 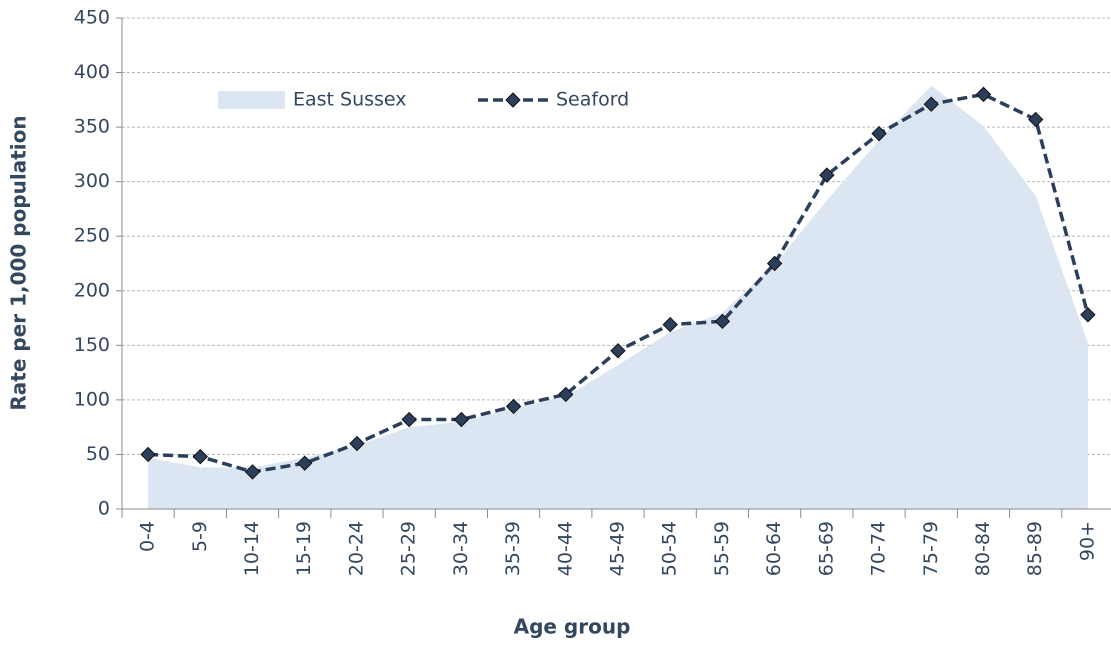 What do you see at coordinates (148, 536) in the screenshot?
I see `x-tick-label: 0-4` at bounding box center [148, 536].